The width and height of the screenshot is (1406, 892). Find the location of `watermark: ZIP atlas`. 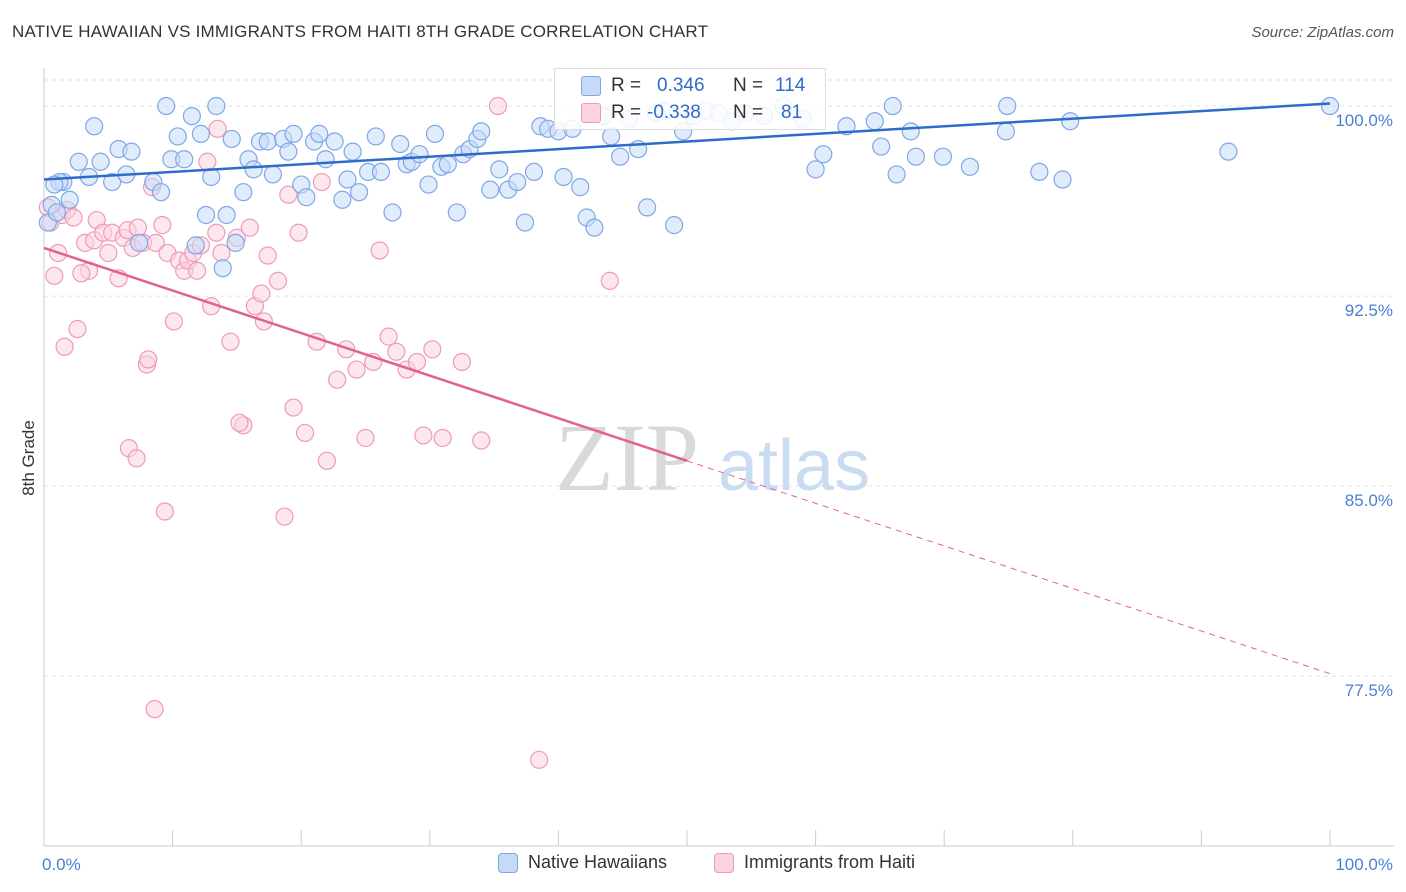

watermark: ZIP atlas is located at coordinates (712, 457).